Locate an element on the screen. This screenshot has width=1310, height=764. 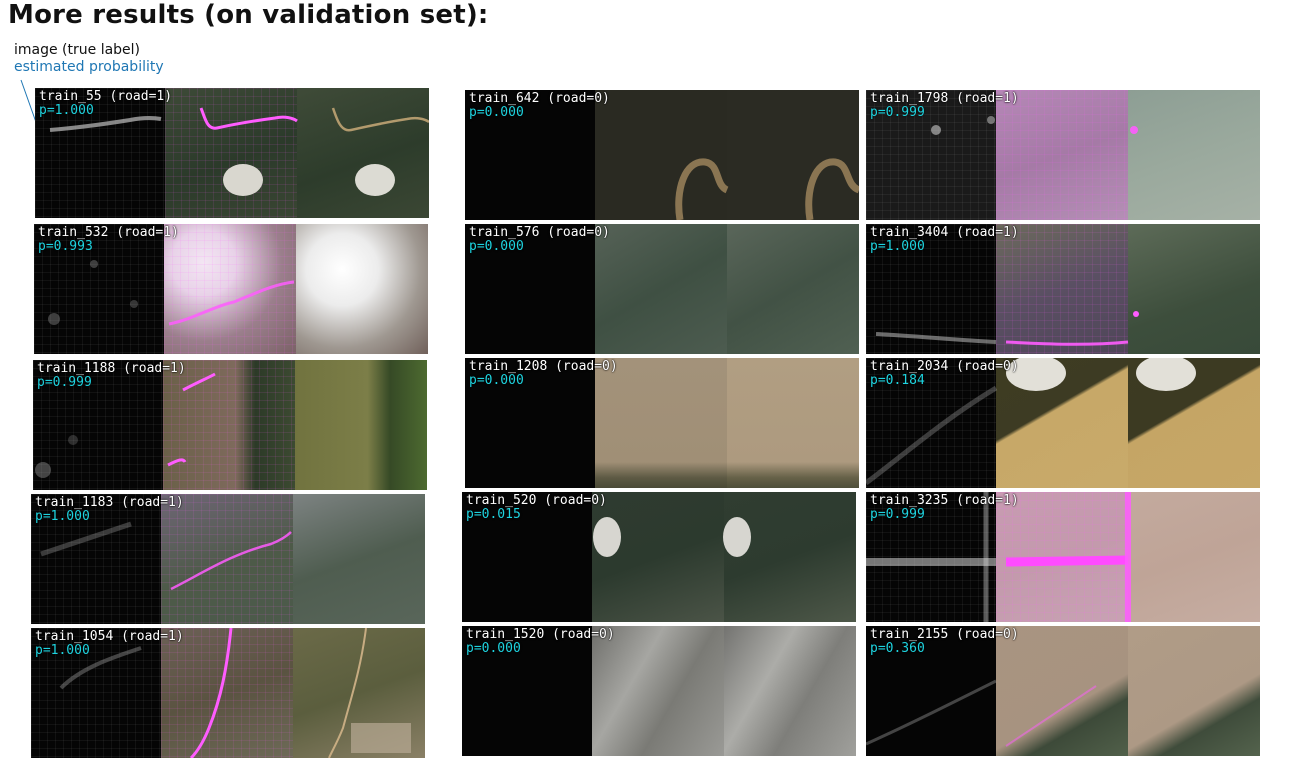
tile-label: train_1520 (road=0) is located at coordinates (540, 634).